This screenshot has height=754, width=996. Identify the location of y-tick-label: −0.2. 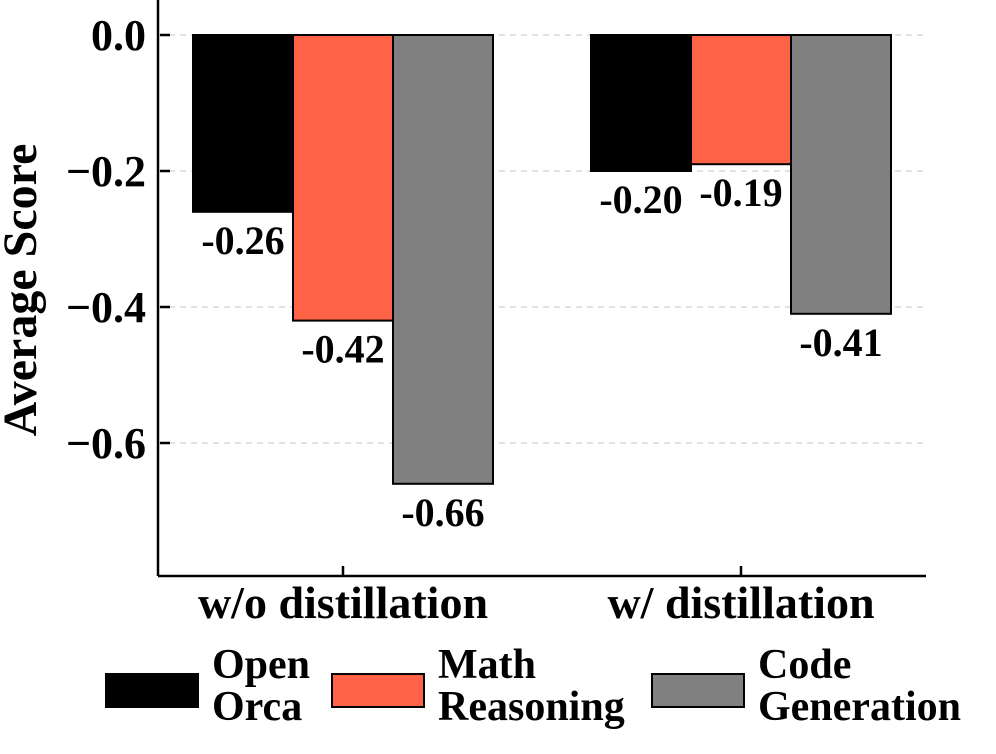
(106, 171).